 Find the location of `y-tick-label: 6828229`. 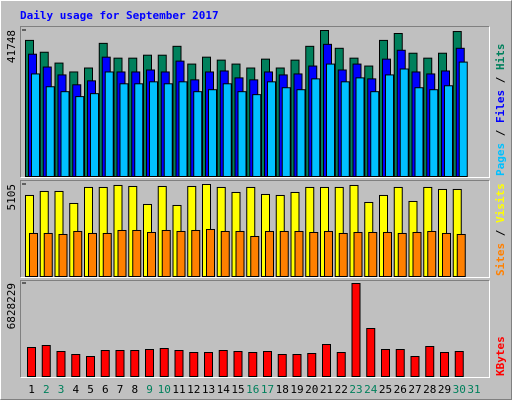

y-tick-label: 6828229 is located at coordinates (11, 306).